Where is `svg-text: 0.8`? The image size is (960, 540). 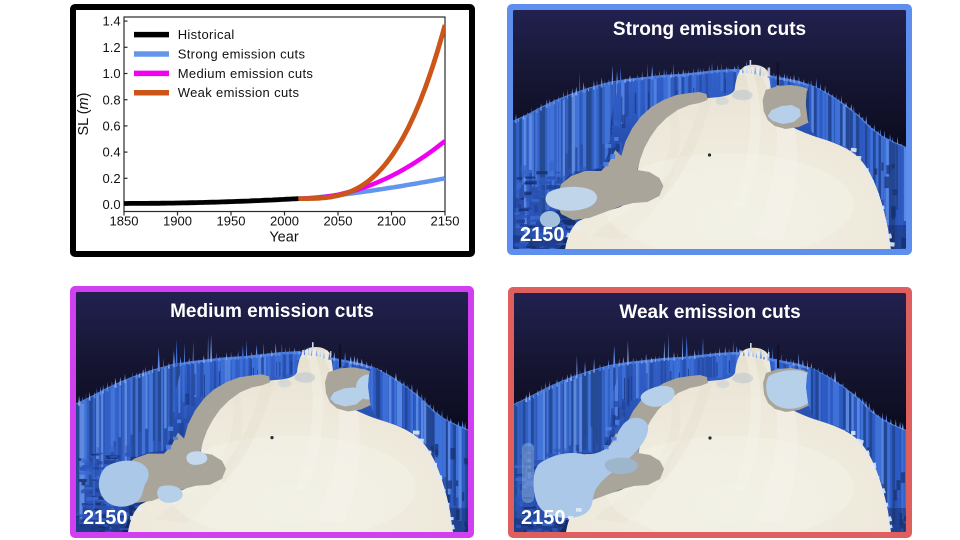 svg-text: 0.8 is located at coordinates (112, 99).